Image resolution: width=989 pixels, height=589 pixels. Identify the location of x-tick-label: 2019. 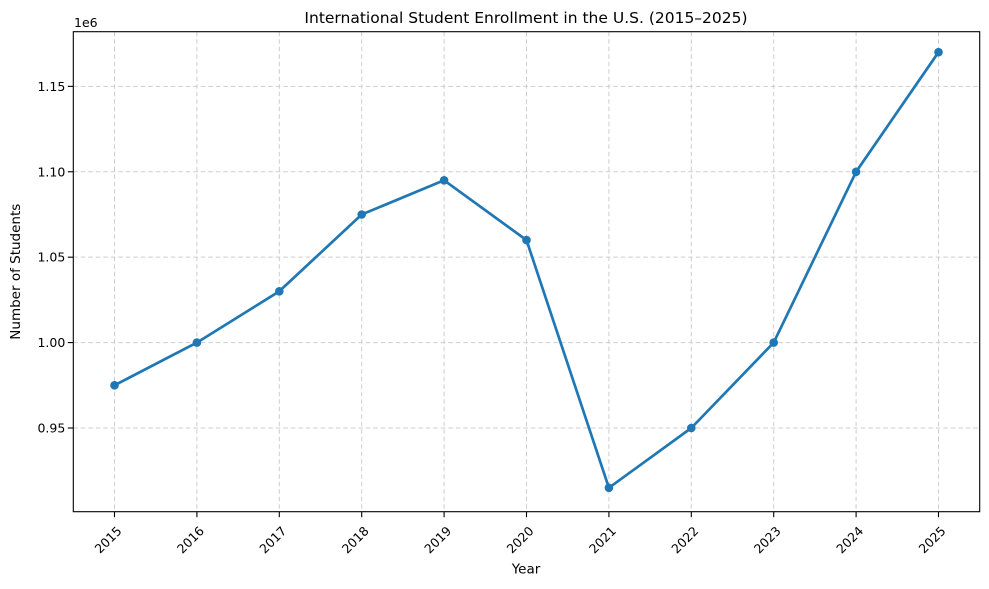
(437, 539).